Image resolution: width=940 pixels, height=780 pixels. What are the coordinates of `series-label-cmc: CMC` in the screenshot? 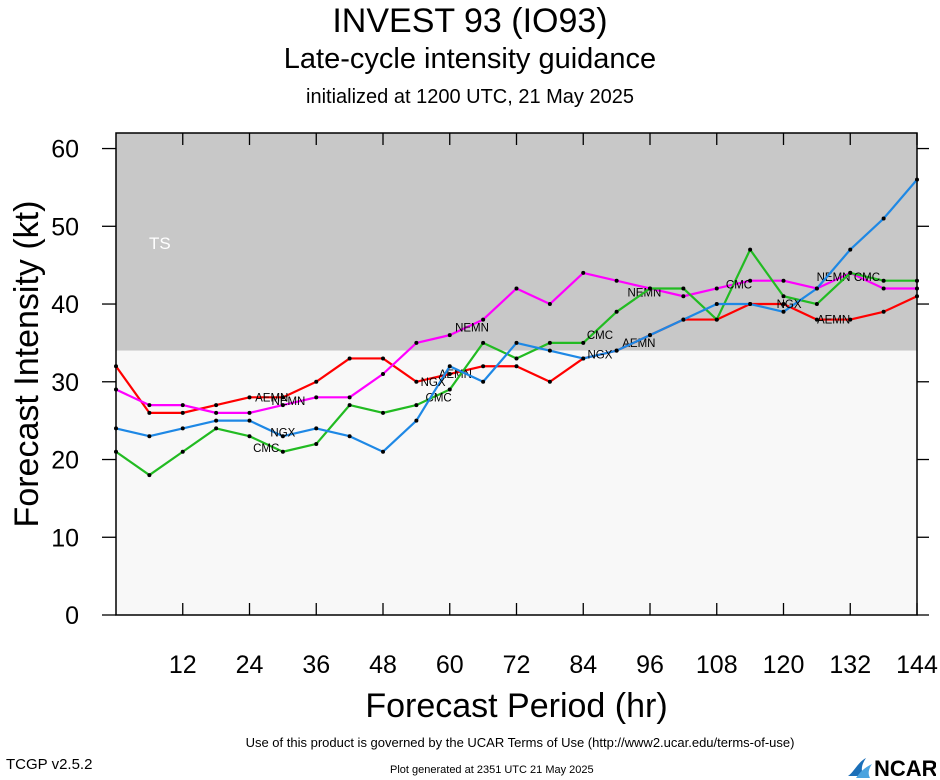 It's located at (739, 286).